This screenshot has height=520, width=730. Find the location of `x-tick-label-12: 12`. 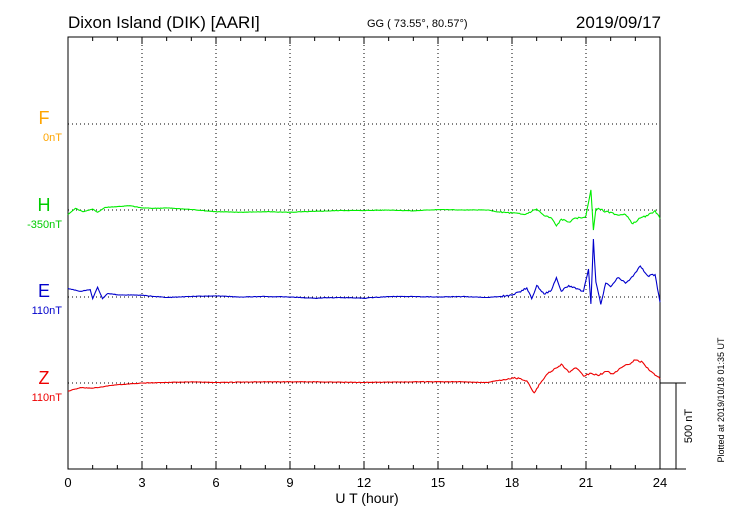

x-tick-label-12: 12 is located at coordinates (364, 482).